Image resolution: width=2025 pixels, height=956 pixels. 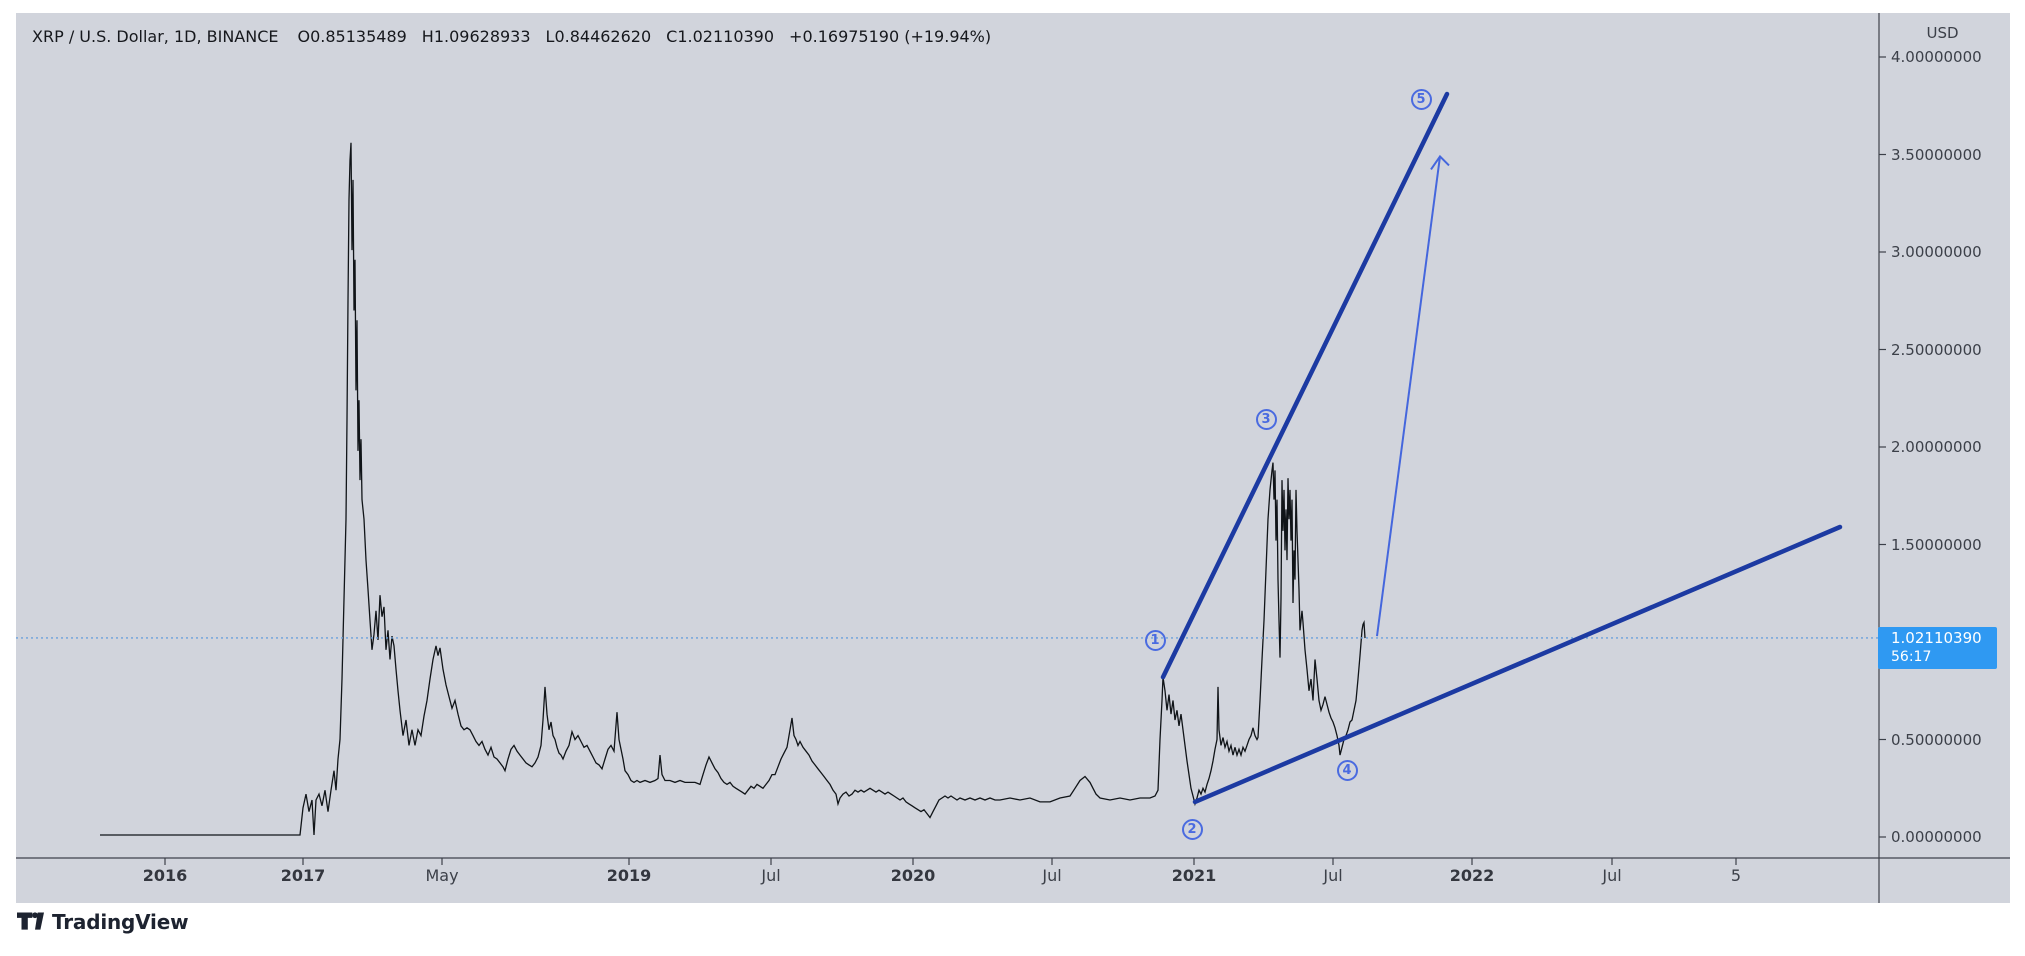 What do you see at coordinates (1936, 252) in the screenshot?
I see `price-tick-label: 3.00000000` at bounding box center [1936, 252].